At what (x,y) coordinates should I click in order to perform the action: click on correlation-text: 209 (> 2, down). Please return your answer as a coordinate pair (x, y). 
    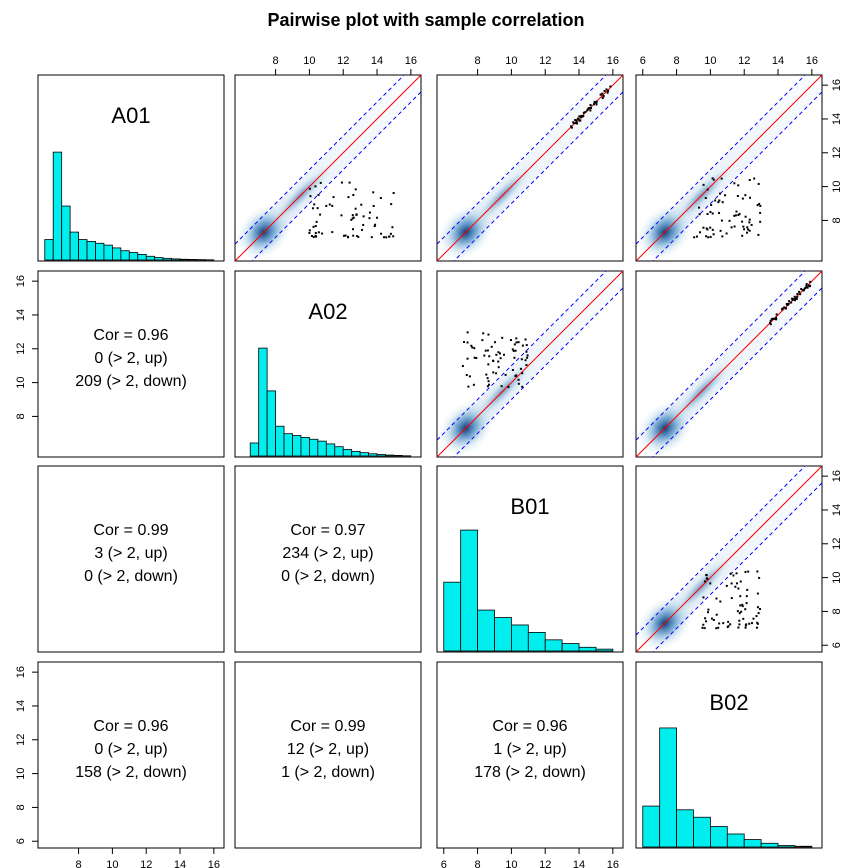
    Looking at the image, I should click on (131, 381).